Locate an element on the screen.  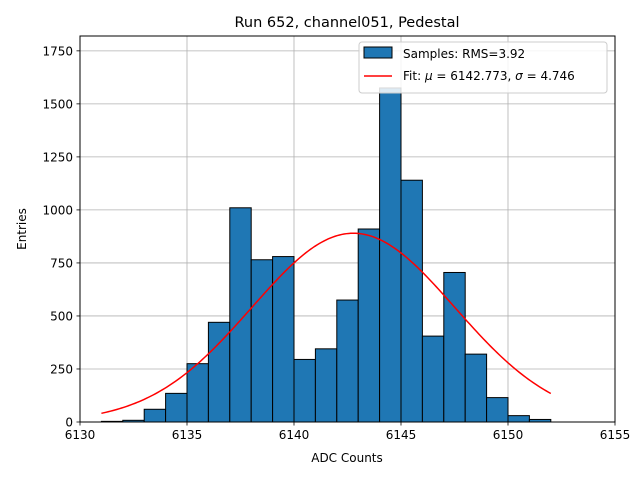
x-tick-label: 6150 is located at coordinates (508, 435).